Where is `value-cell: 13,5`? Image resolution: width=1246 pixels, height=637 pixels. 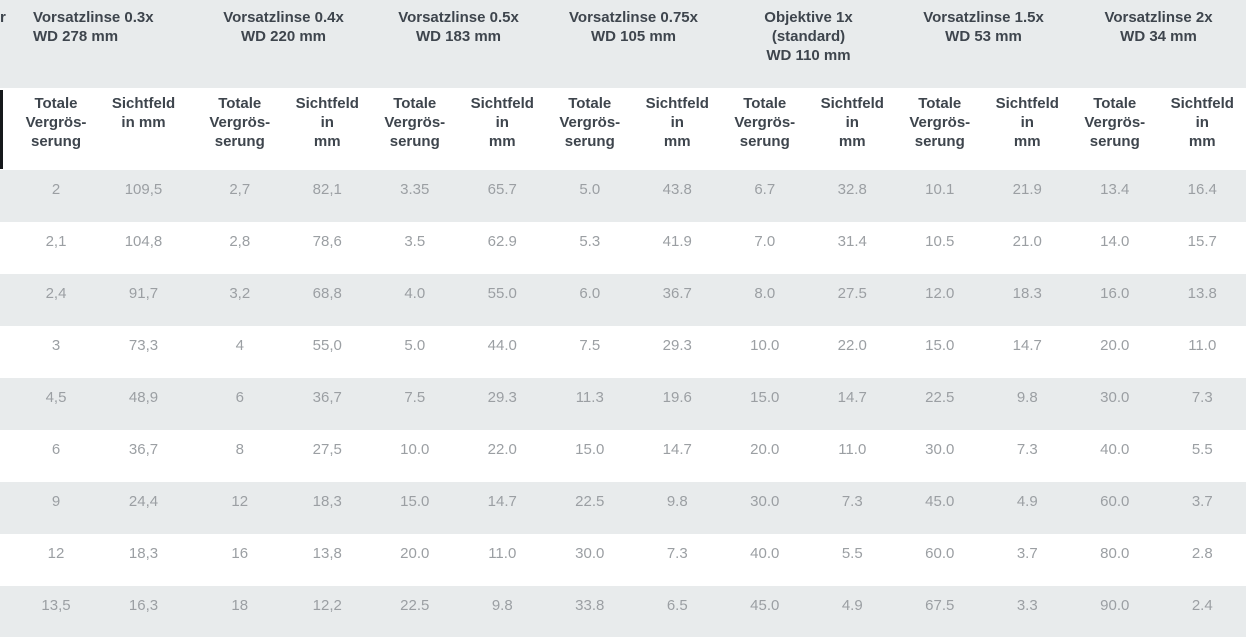
value-cell: 13,5 is located at coordinates (56, 605).